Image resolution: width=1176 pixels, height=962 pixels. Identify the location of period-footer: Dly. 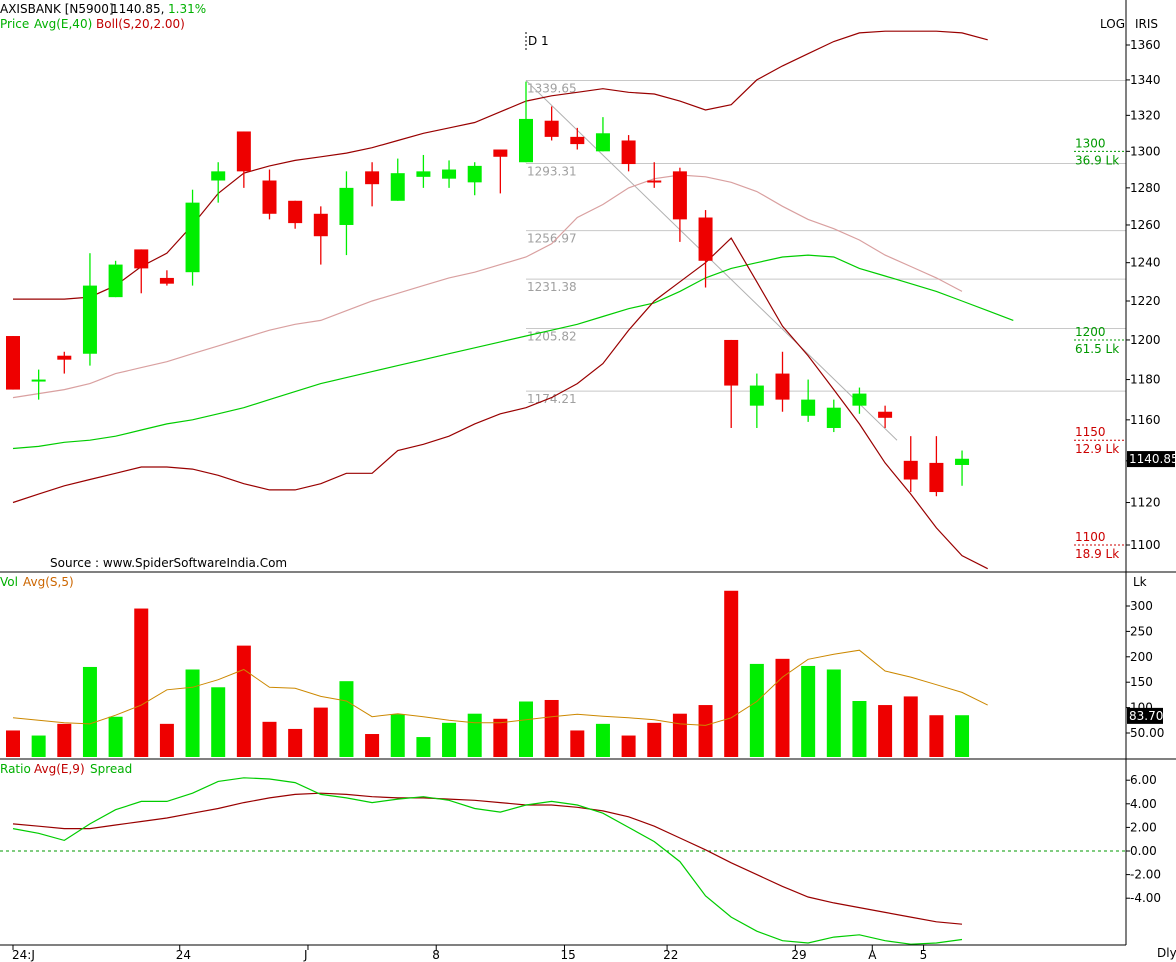
(1166, 953).